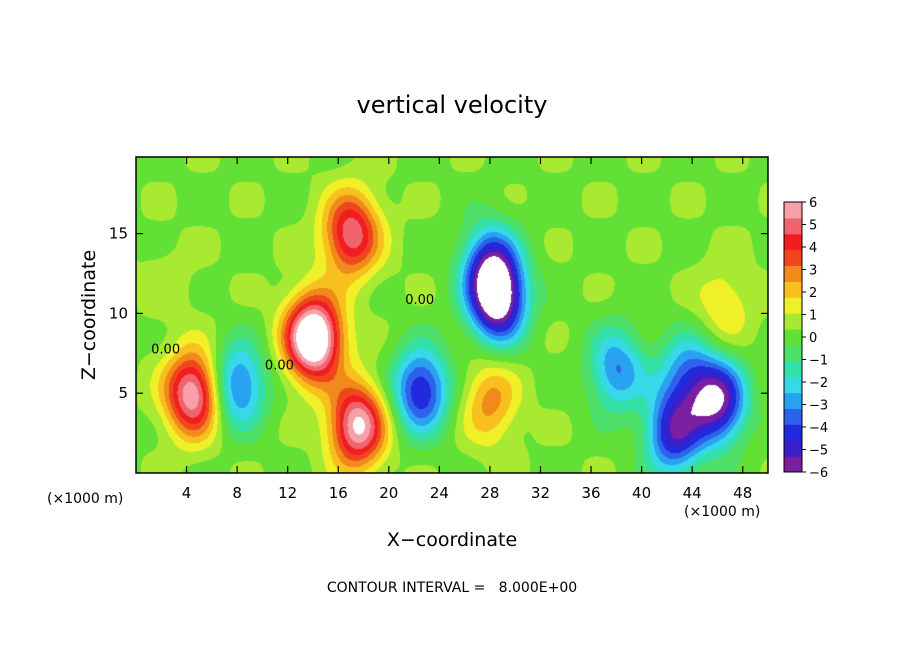 The width and height of the screenshot is (904, 654). Describe the element at coordinates (439, 493) in the screenshot. I see `x-tick-label: 24` at that location.